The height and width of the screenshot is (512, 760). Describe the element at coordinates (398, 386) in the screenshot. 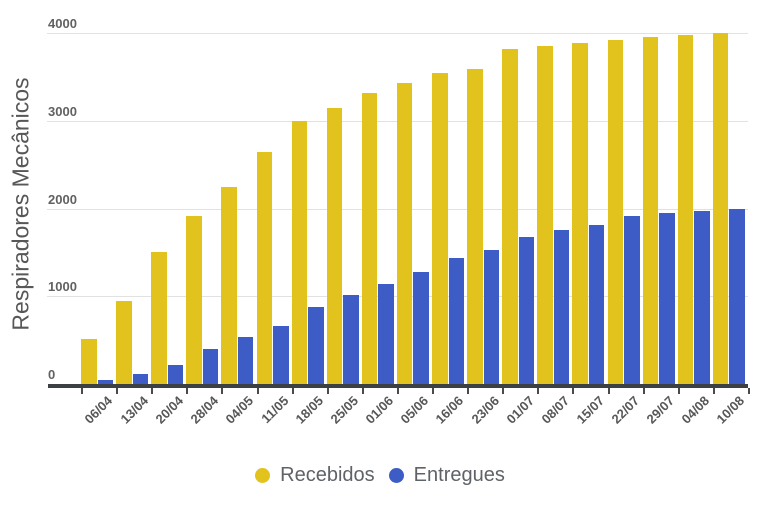

I see `x-axis-line` at that location.